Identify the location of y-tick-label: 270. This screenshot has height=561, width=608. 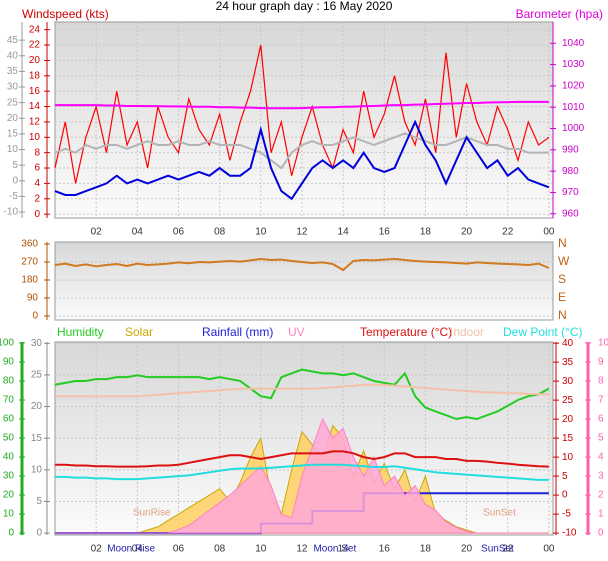
(29, 262).